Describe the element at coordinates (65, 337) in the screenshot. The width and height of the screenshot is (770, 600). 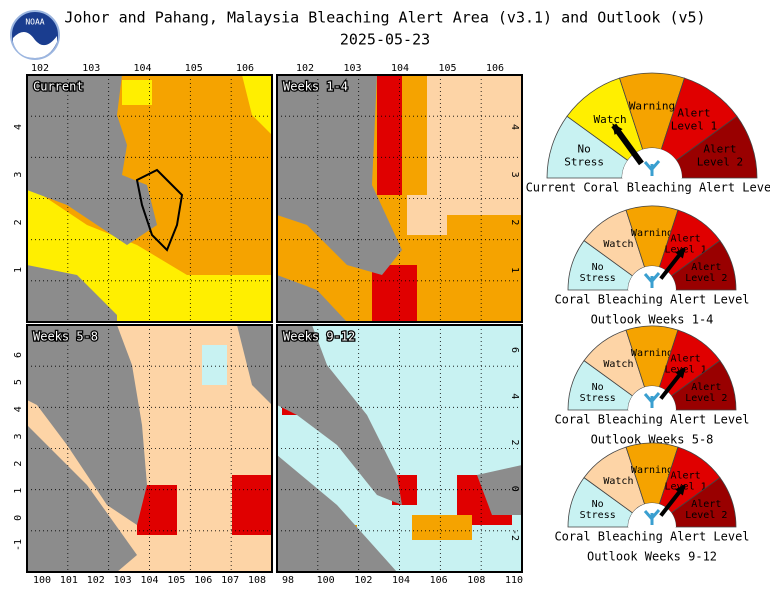
I see `panel-label: Weeks 5-8` at that location.